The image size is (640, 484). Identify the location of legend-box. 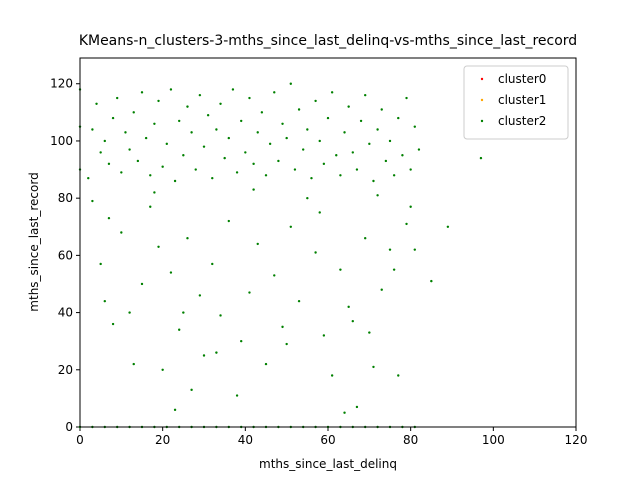
(516, 102).